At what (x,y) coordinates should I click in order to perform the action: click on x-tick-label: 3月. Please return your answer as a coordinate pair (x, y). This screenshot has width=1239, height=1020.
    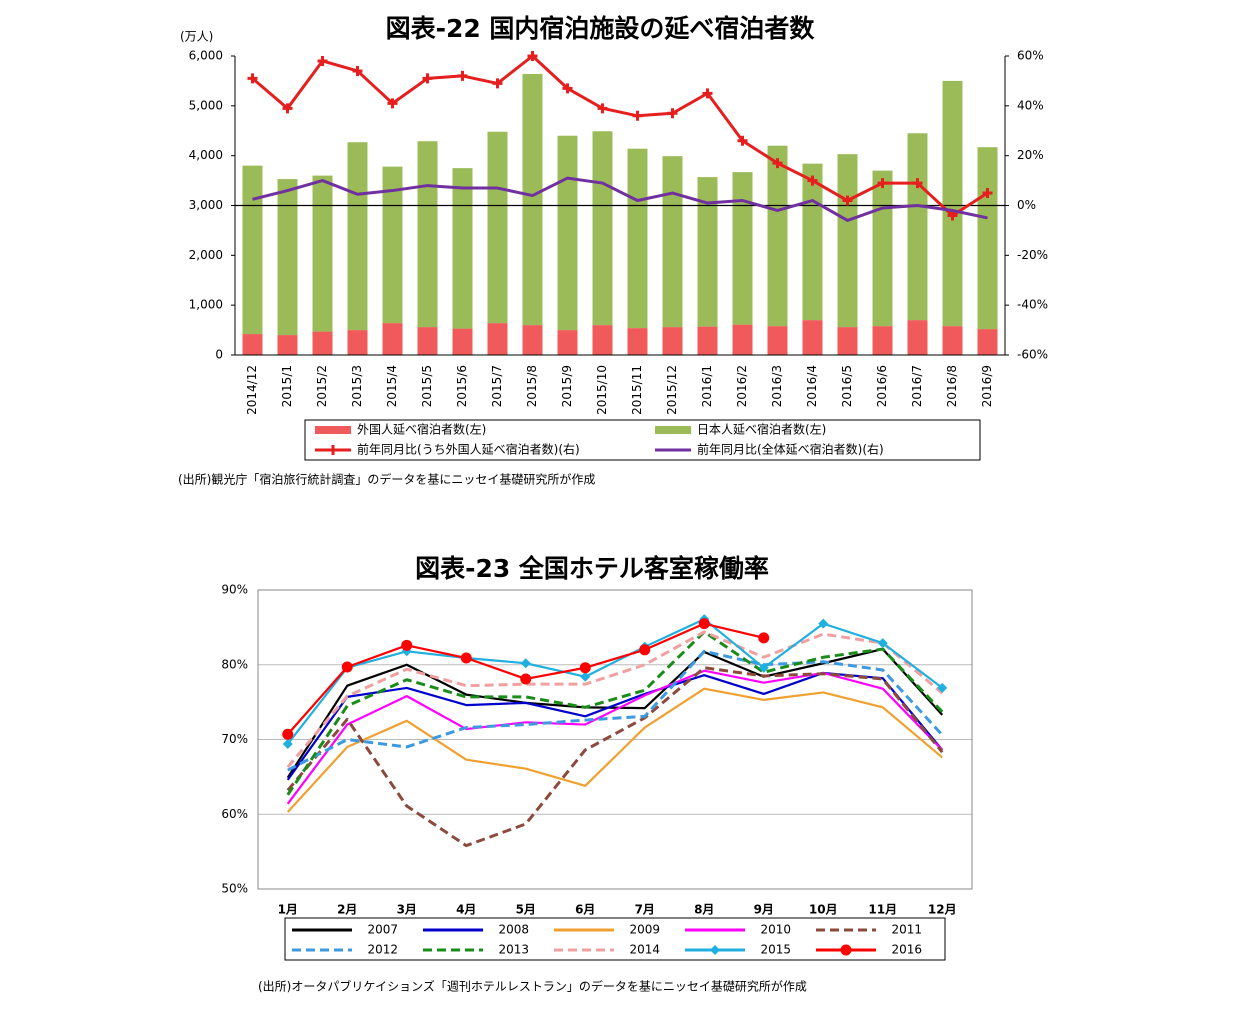
    Looking at the image, I should click on (407, 910).